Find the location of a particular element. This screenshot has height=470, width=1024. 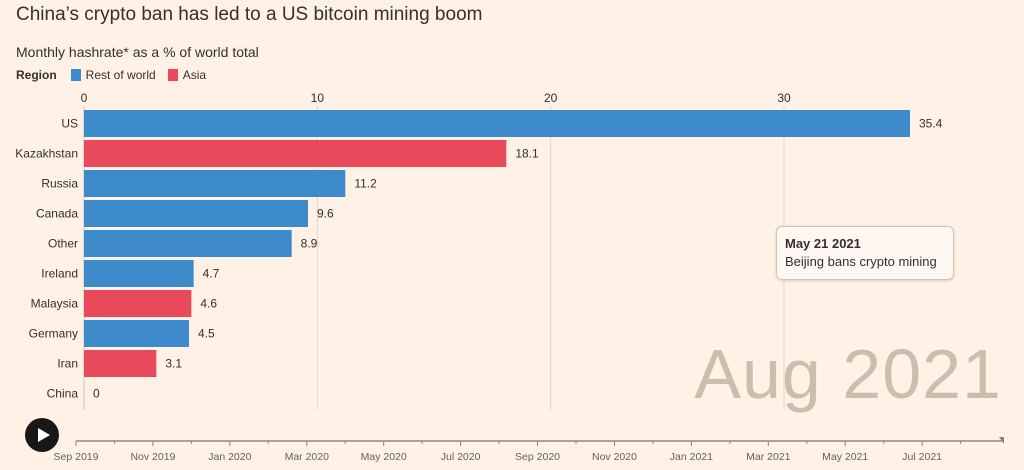

data-label: 4.7 is located at coordinates (211, 274).